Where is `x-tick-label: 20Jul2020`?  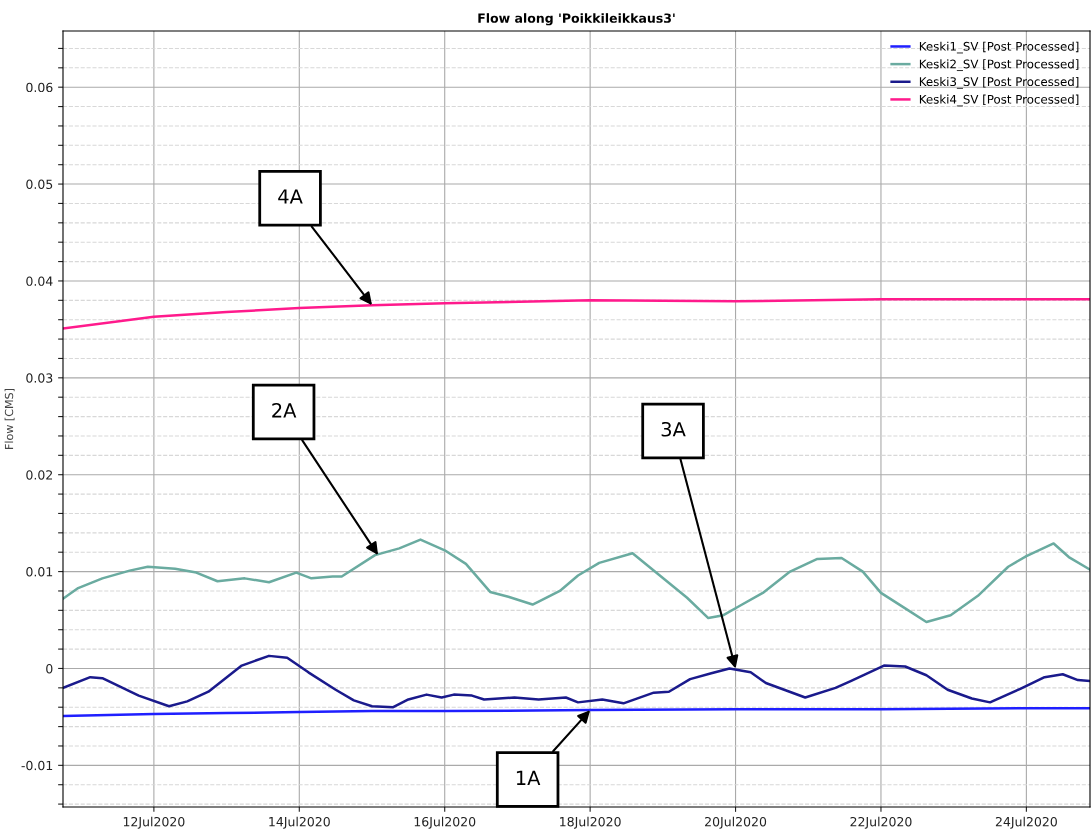 x-tick-label: 20Jul2020 is located at coordinates (736, 822).